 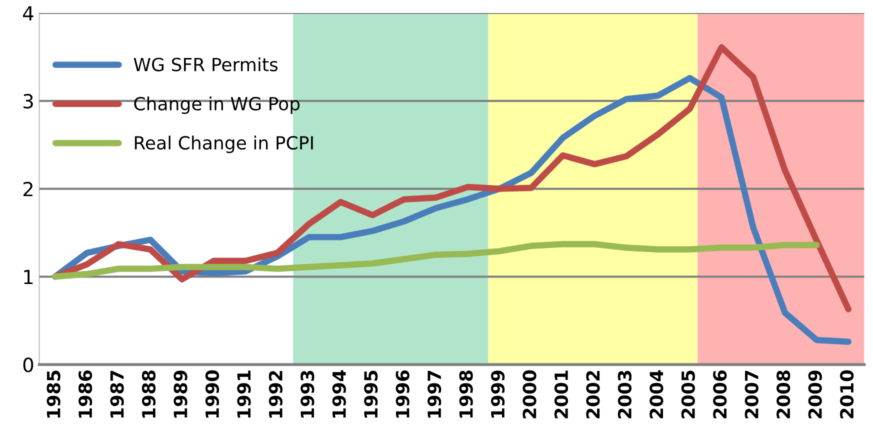 I want to click on y-tick-label: 3, so click(x=28, y=101).